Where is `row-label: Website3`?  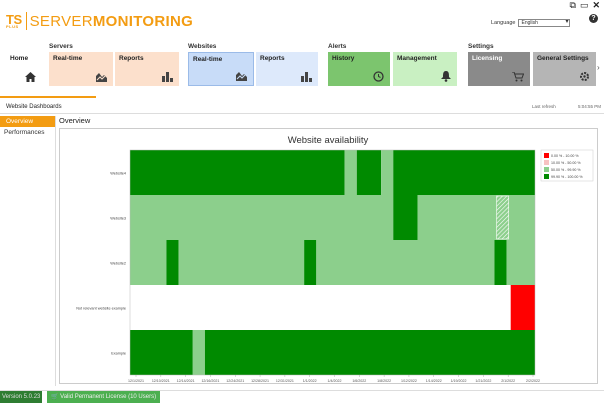 row-label: Website3 is located at coordinates (118, 219).